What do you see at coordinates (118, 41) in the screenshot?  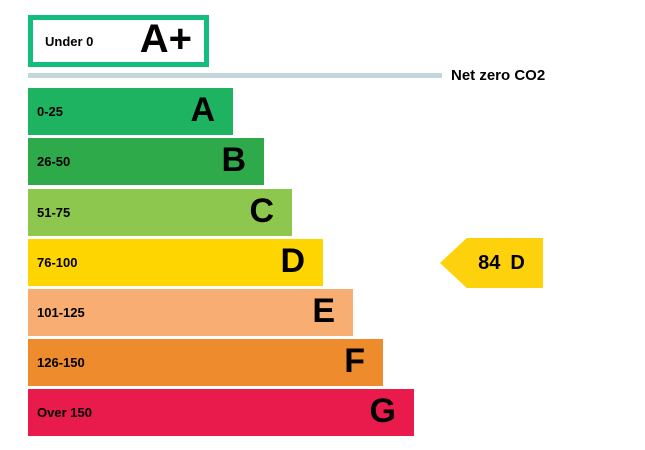 I see `band-a-plus: Under 0 A+` at bounding box center [118, 41].